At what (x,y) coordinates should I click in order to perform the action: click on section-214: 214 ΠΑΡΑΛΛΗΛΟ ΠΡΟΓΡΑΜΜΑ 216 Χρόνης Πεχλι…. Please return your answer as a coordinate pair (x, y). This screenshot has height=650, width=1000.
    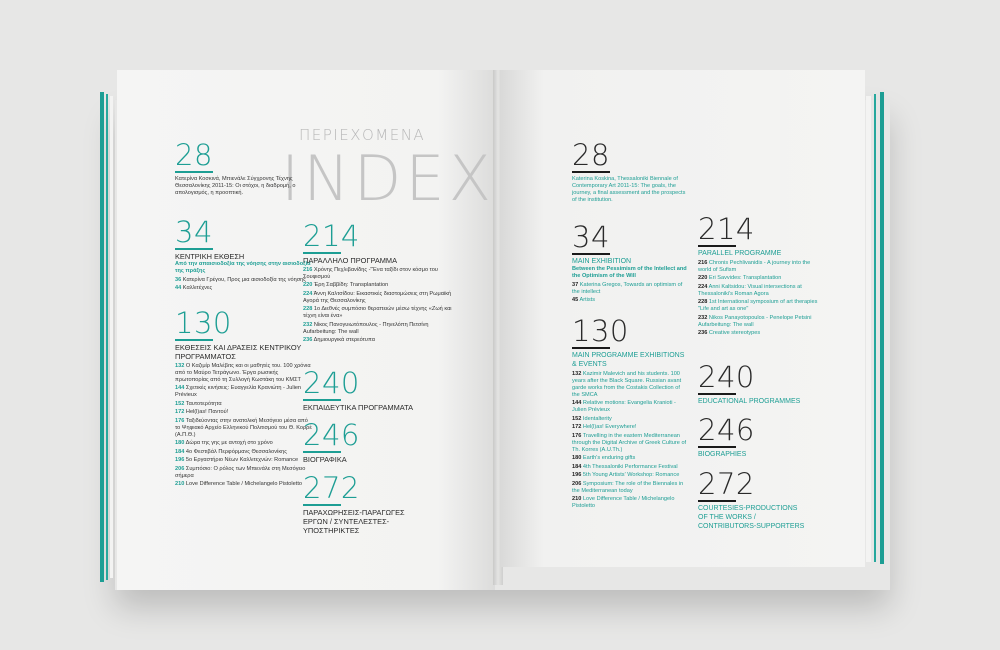
    Looking at the image, I should click on (378, 282).